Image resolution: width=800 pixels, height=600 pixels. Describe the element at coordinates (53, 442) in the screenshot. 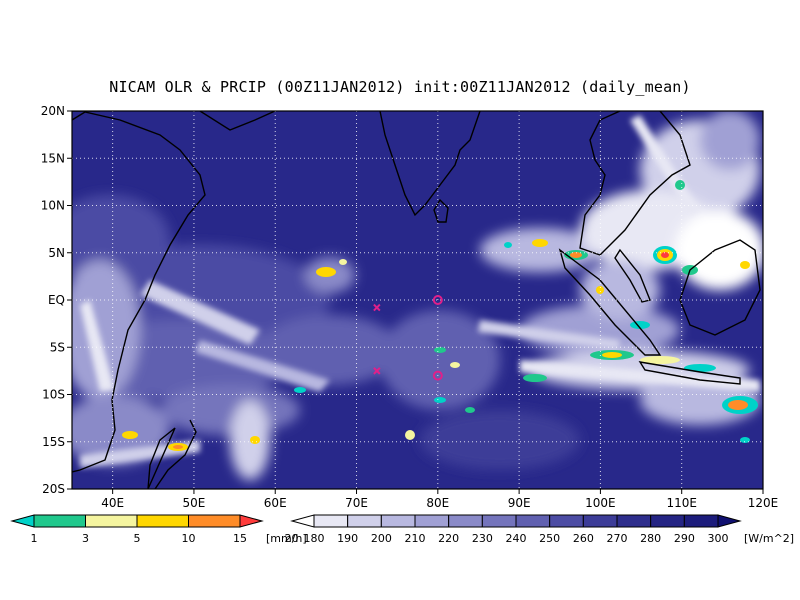

I see `lat-tick-label: 15S` at that location.